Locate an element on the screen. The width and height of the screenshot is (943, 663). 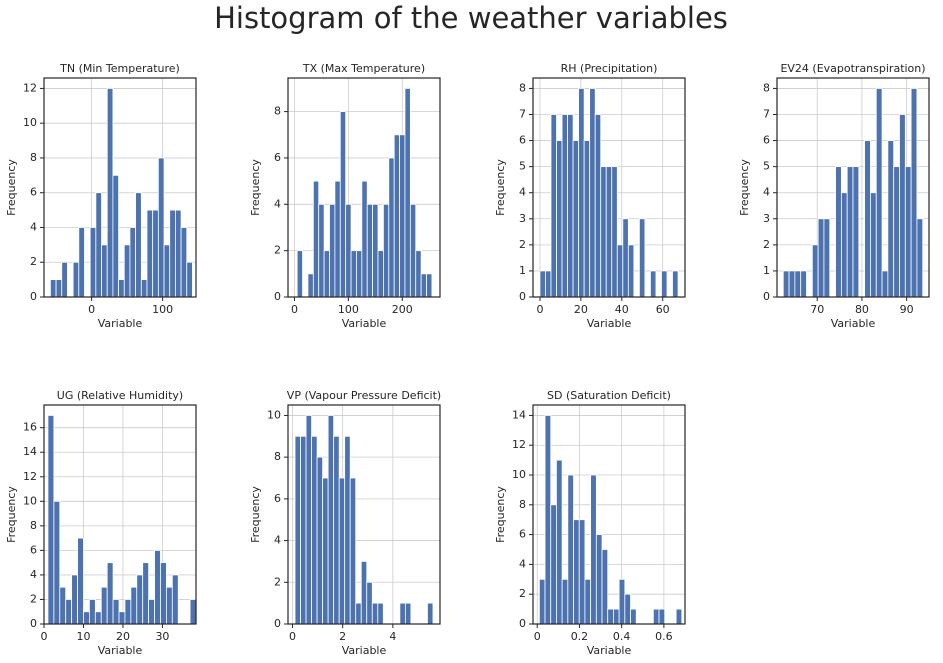
figure-title: Histogram of the weather variables is located at coordinates (471, 18).